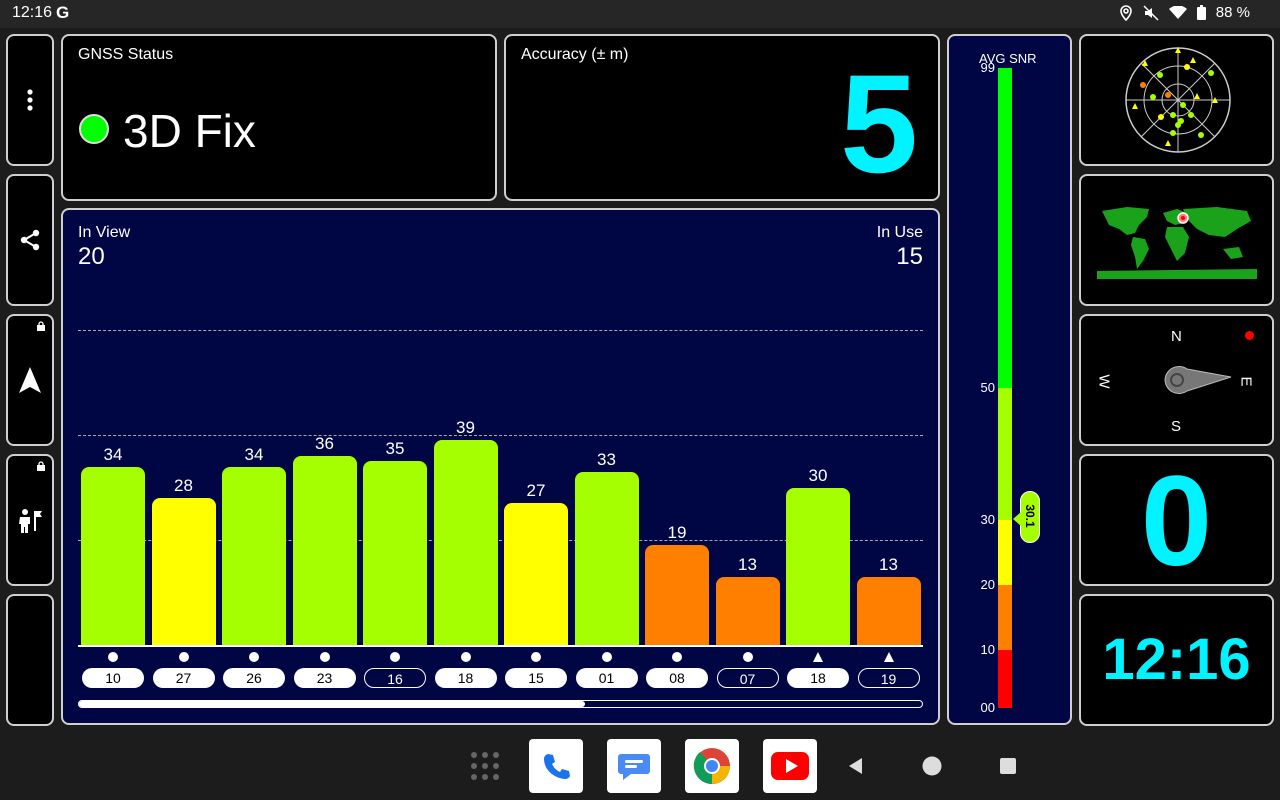 Image resolution: width=1280 pixels, height=800 pixels. Describe the element at coordinates (1201, 12) in the screenshot. I see `battery-icon` at that location.